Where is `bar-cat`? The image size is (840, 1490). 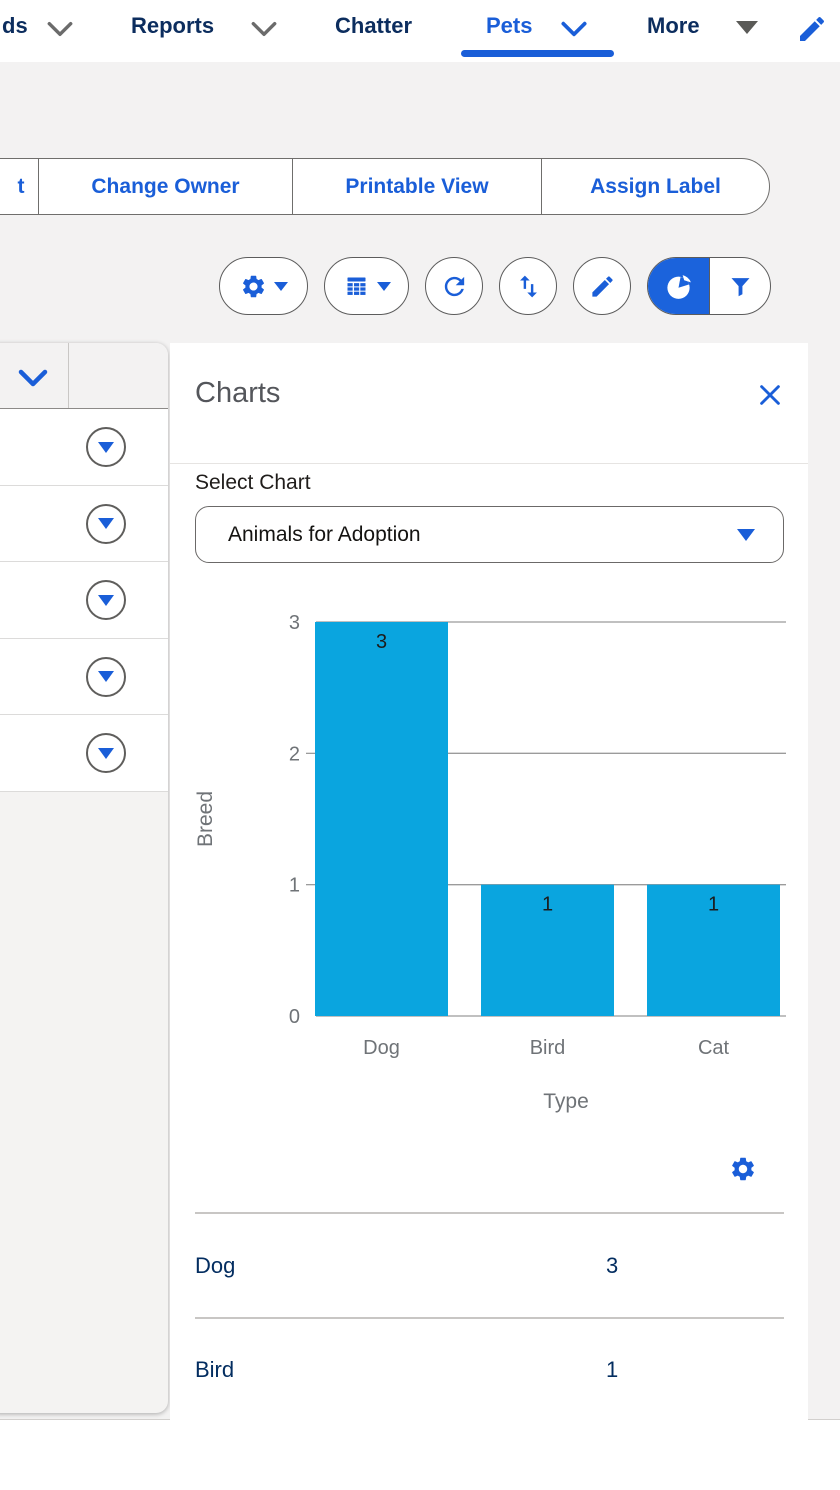 bar-cat is located at coordinates (713, 950).